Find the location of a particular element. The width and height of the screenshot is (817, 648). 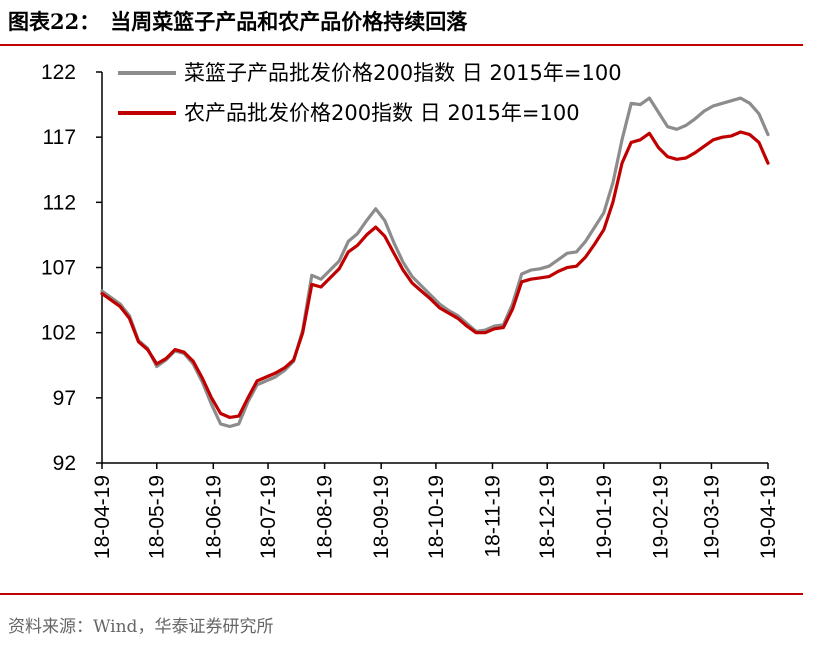

figure-number: 图表22： is located at coordinates (54, 21).